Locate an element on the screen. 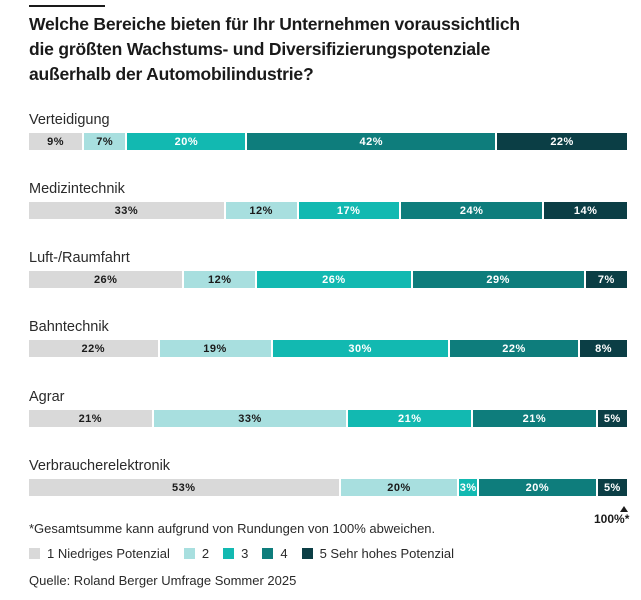 The image size is (641, 600). bar-segment: 8% is located at coordinates (603, 348).